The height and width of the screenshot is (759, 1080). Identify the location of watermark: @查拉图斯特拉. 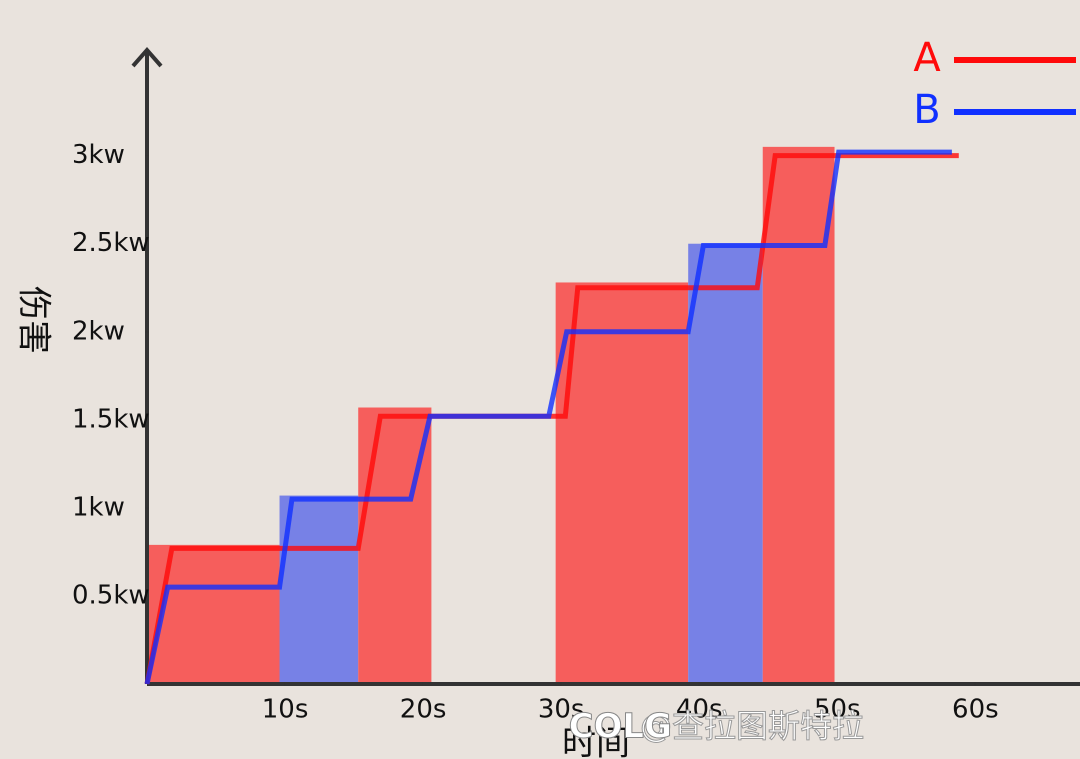
(752, 726).